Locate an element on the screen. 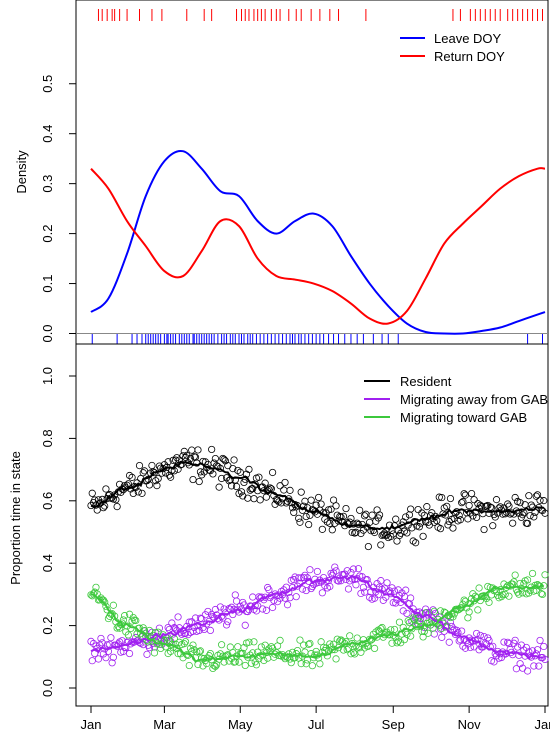 The image size is (550, 734). proportion-y-tick-label: 0.6 is located at coordinates (47, 501).